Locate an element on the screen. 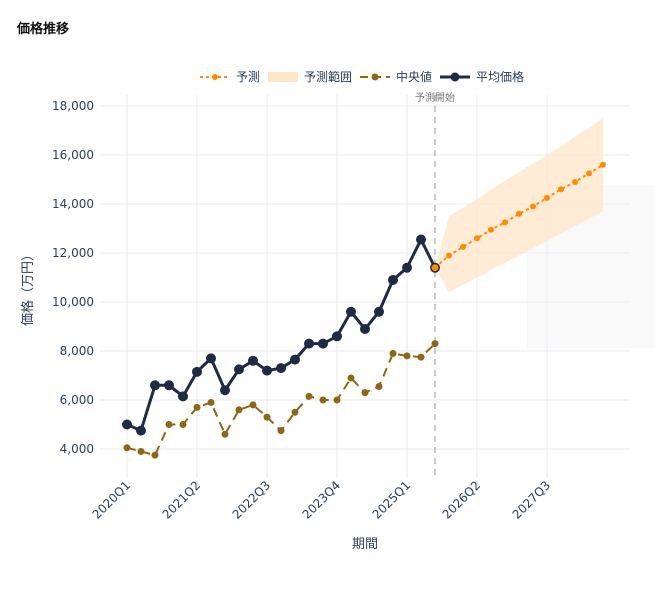  y-tick-label: 18,000 is located at coordinates (73, 106).